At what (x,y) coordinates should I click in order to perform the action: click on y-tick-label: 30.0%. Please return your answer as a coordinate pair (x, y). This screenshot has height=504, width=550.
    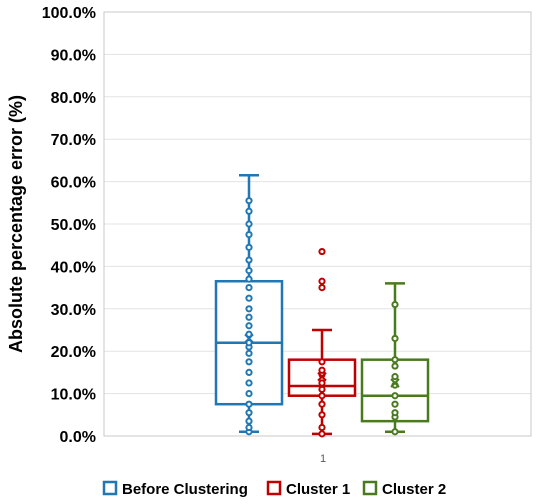
    Looking at the image, I should click on (73, 310).